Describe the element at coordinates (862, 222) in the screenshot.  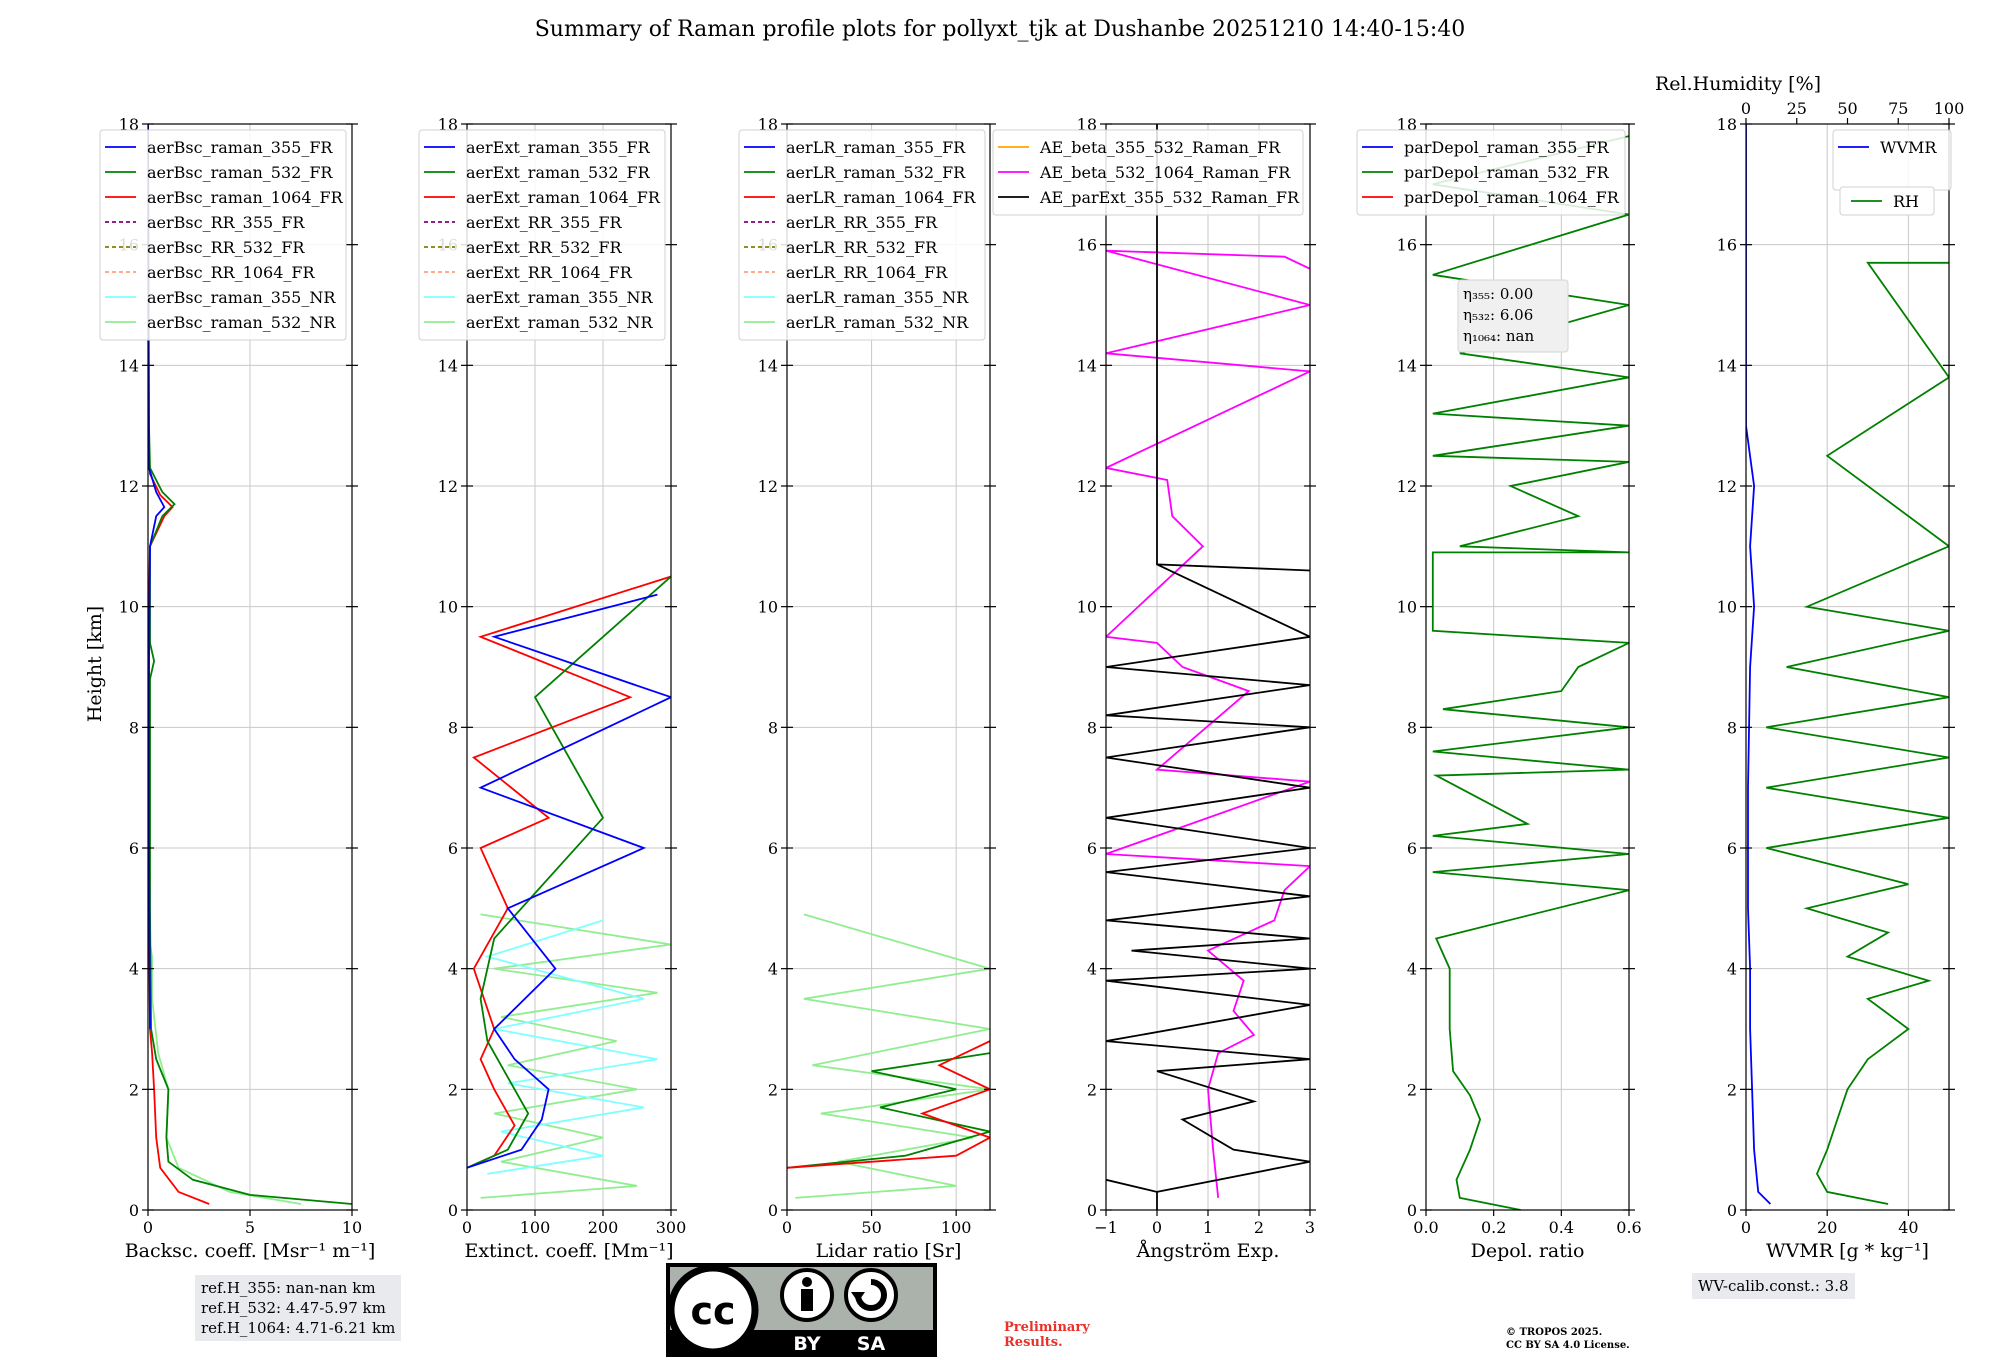
I see `legend-label: aerLR_RR_355_FR` at that location.